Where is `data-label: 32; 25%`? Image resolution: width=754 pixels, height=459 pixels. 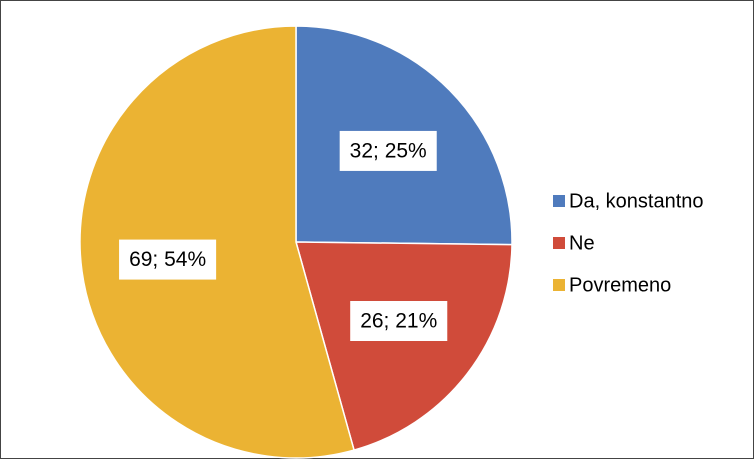
data-label: 32; 25% is located at coordinates (388, 150).